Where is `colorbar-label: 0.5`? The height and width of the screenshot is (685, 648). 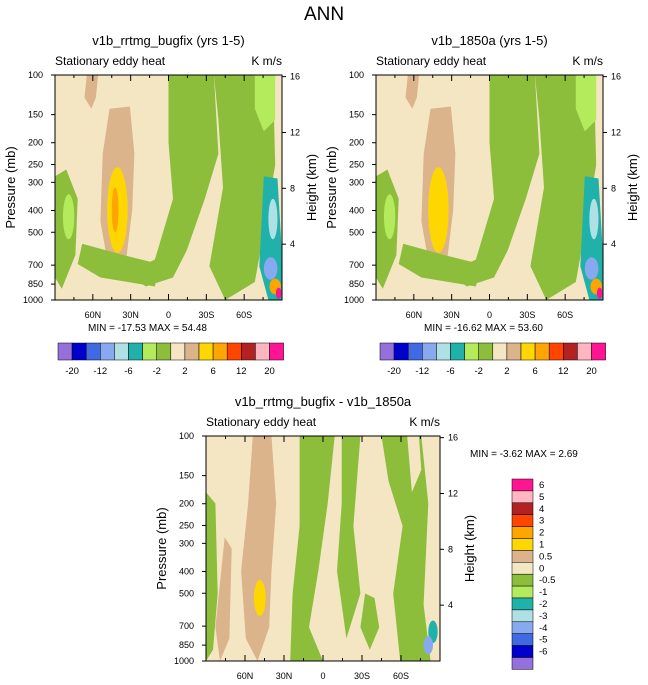 colorbar-label: 0.5 is located at coordinates (545, 556).